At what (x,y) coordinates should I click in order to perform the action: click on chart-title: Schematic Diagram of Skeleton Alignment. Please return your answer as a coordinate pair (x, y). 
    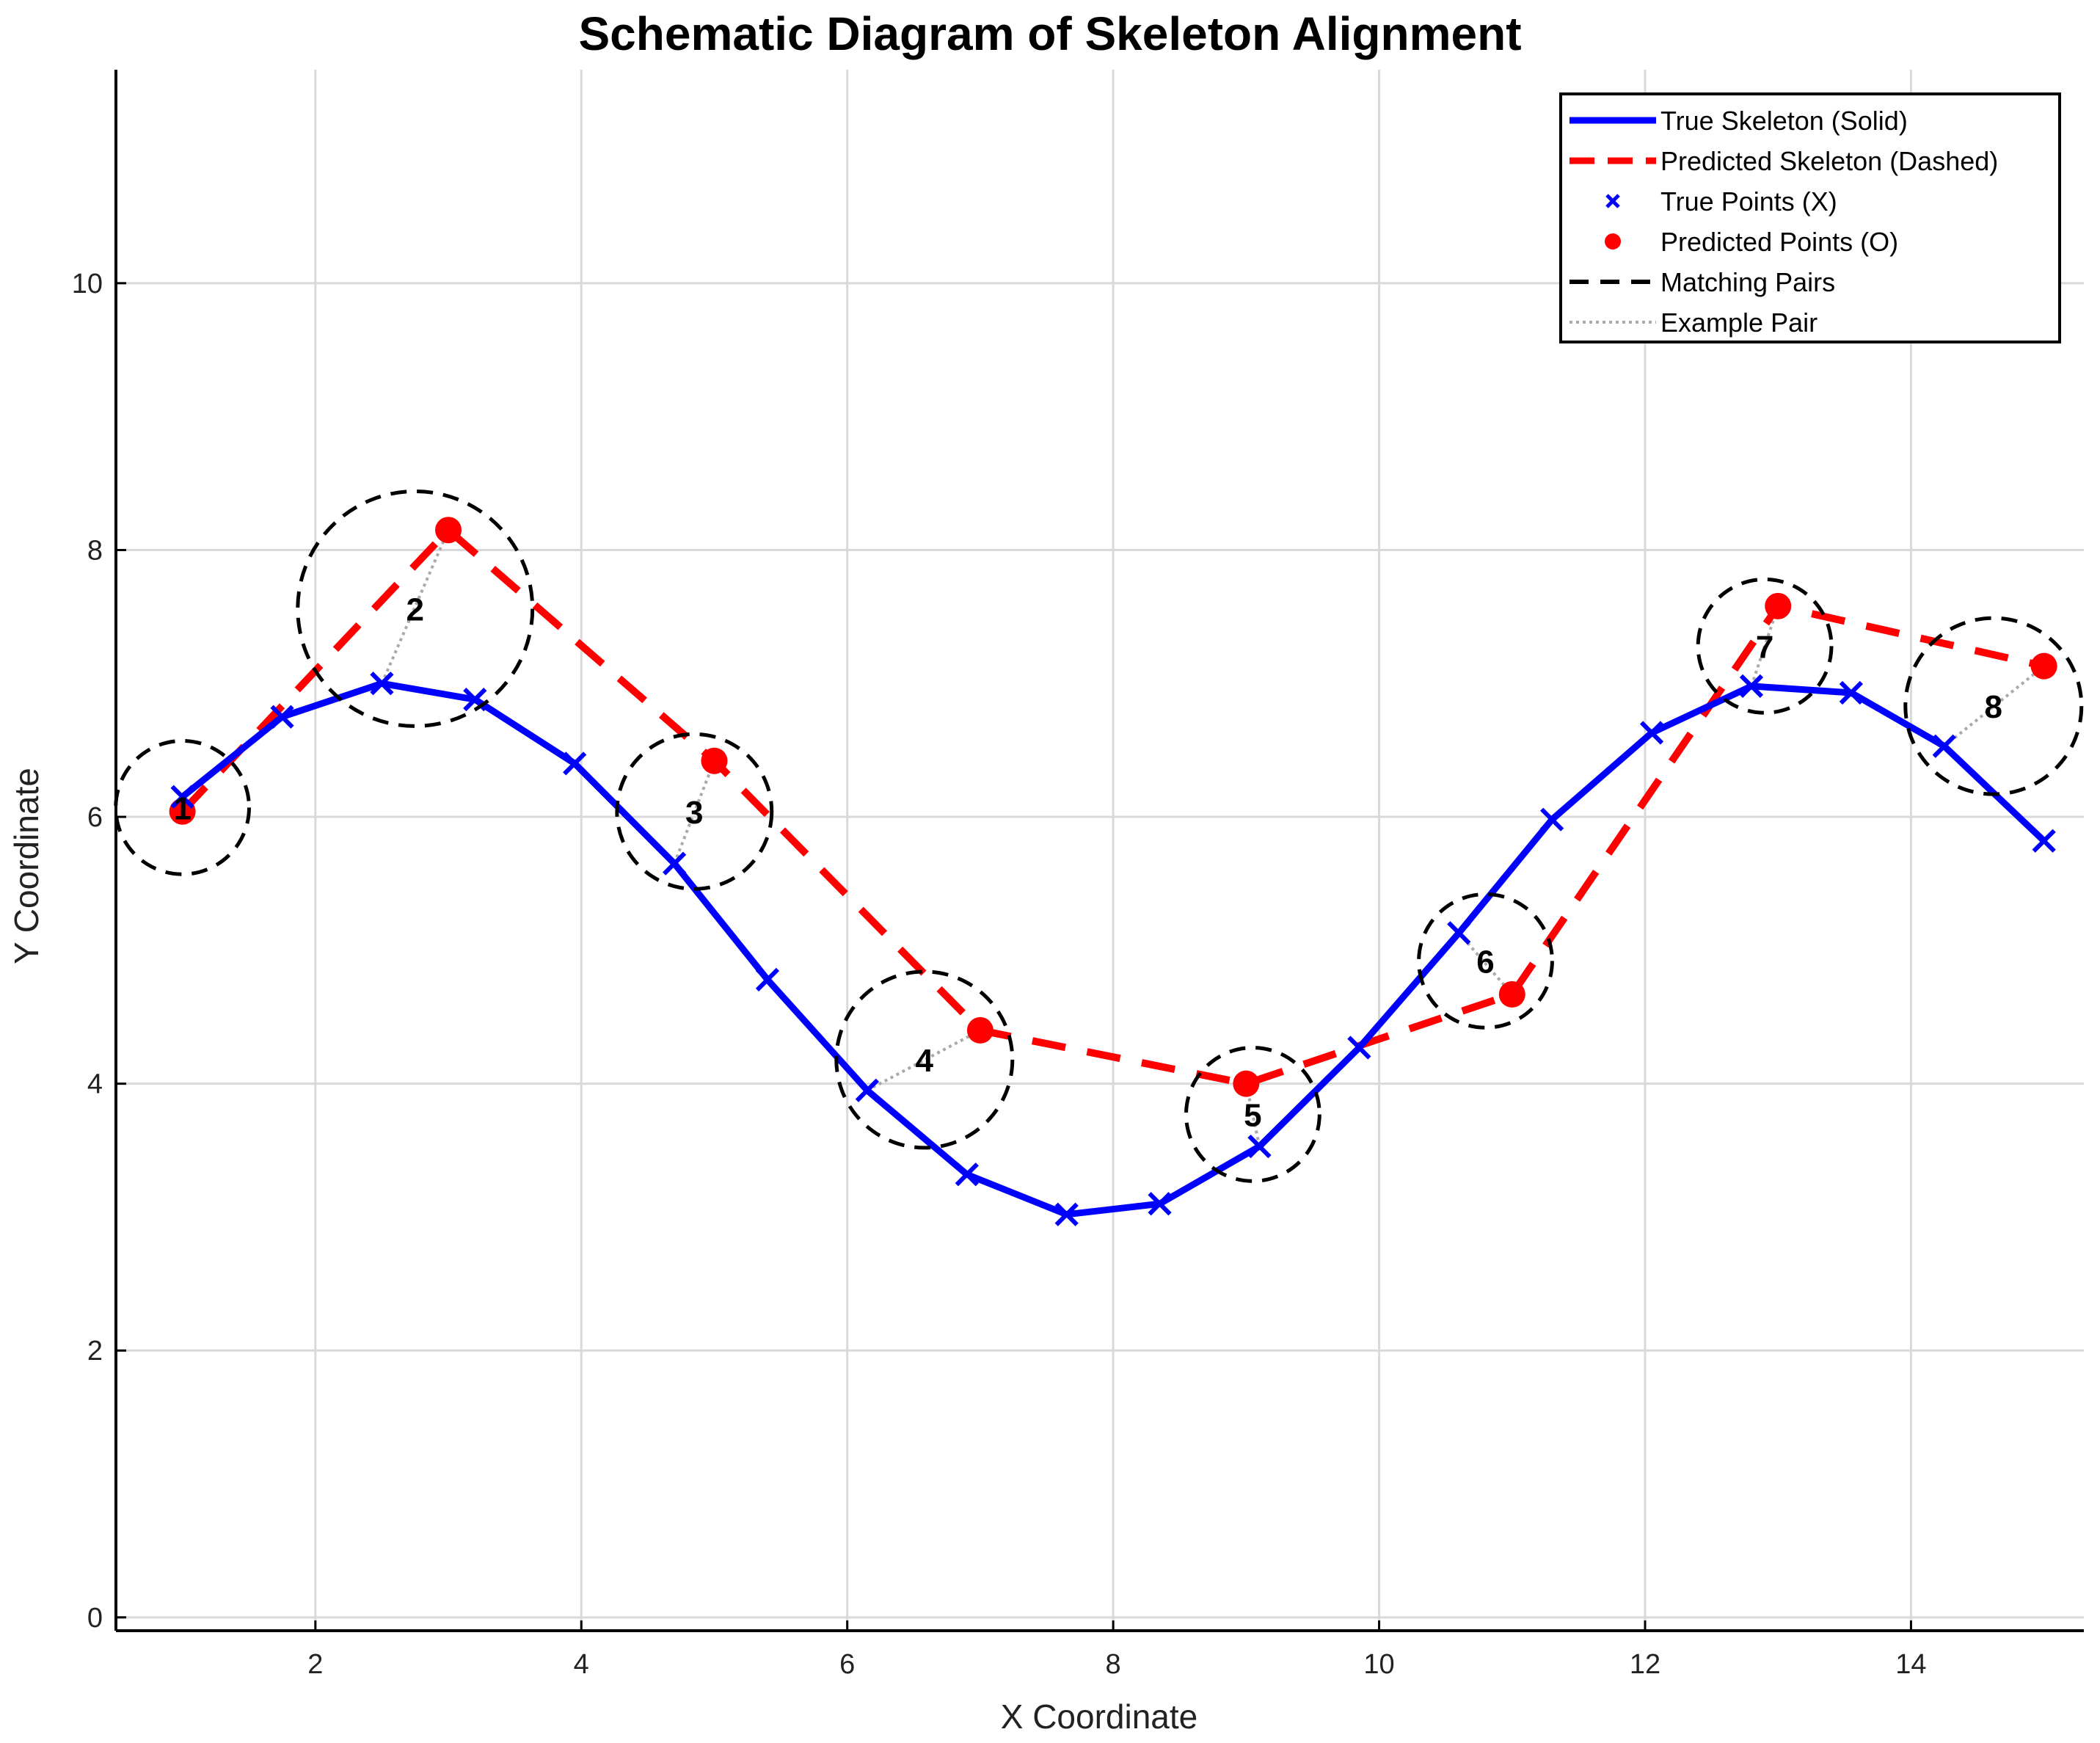
    Looking at the image, I should click on (1049, 33).